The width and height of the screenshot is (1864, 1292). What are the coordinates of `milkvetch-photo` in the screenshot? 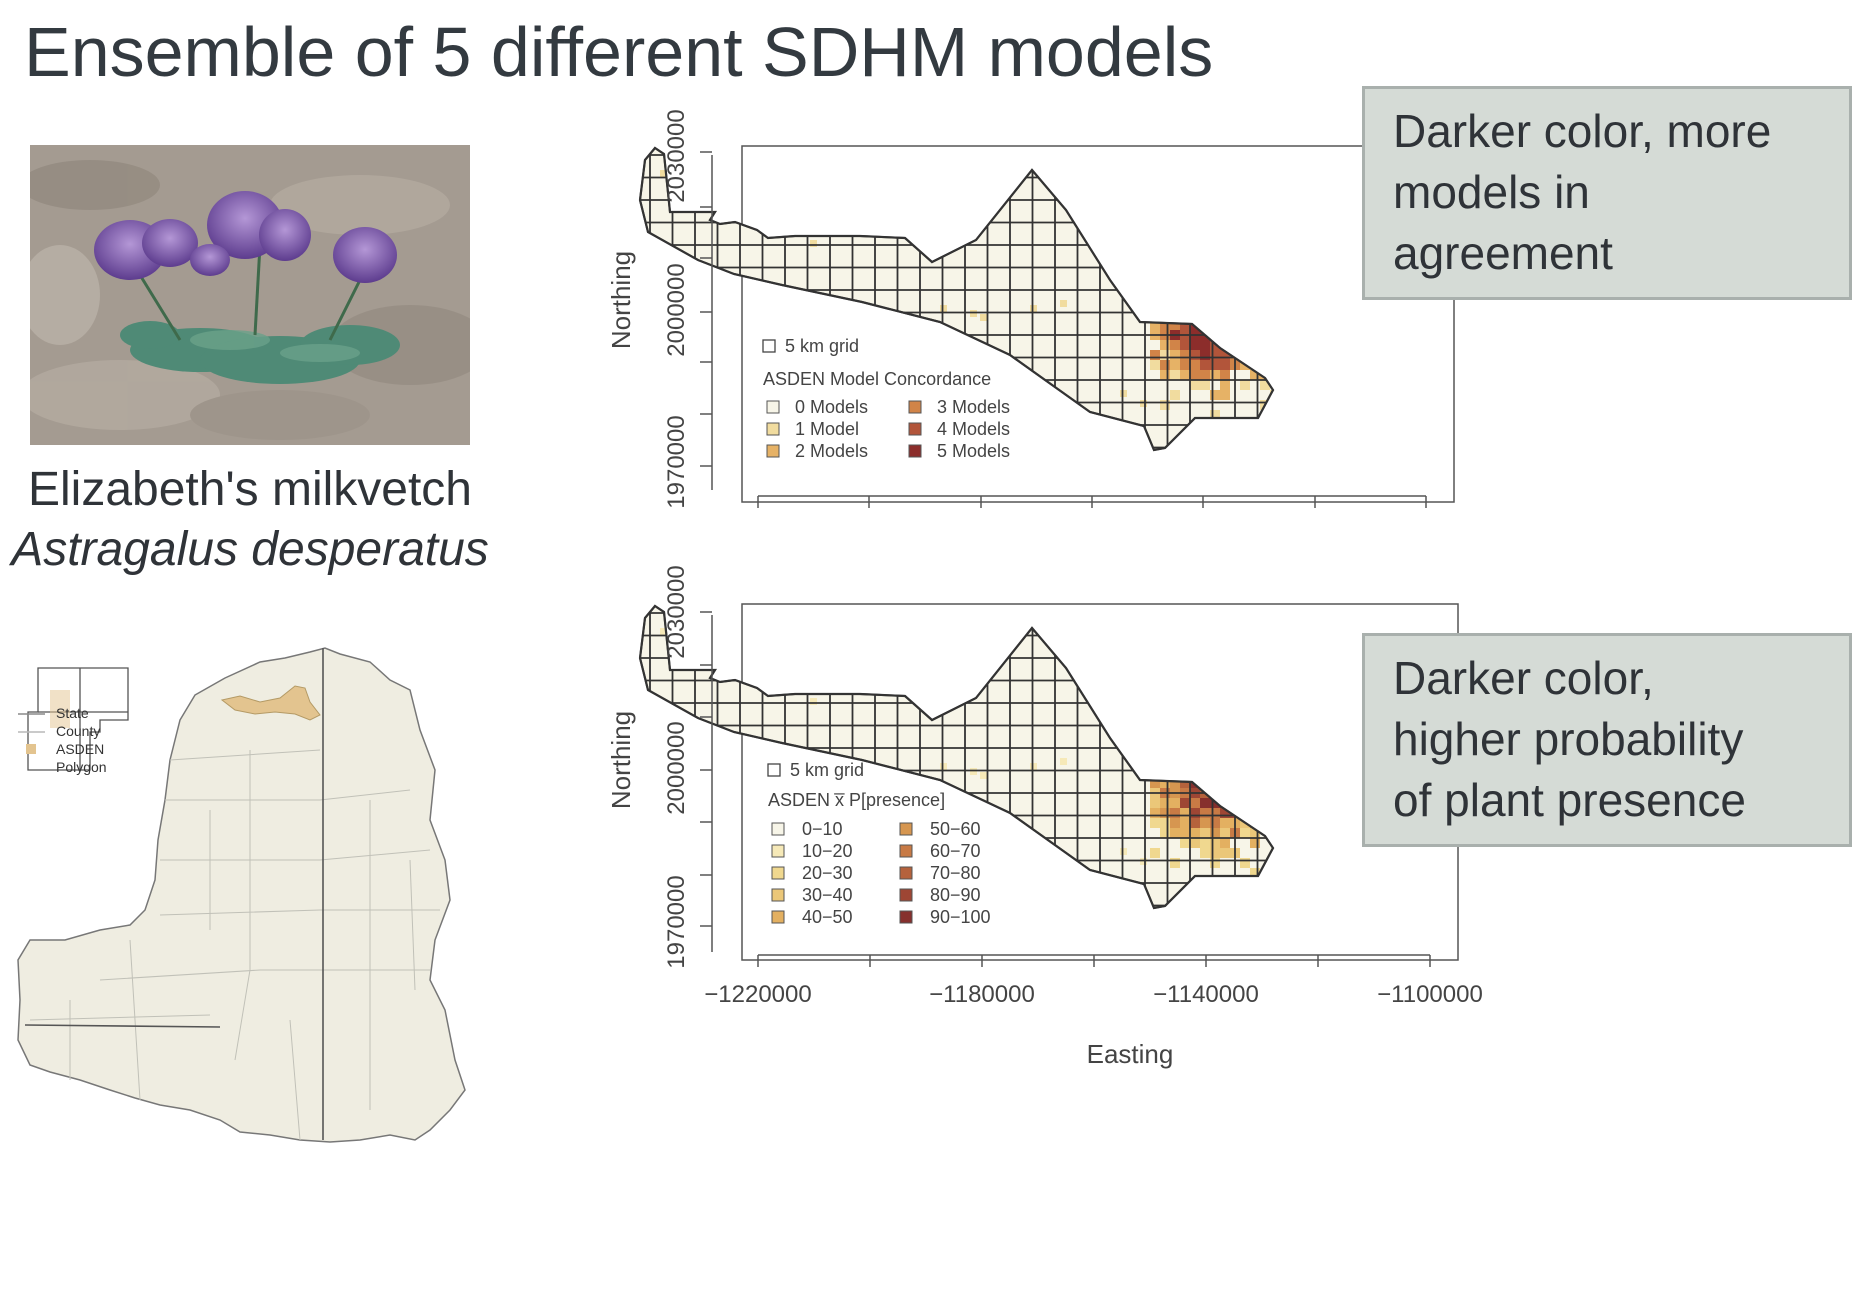 It's located at (250, 295).